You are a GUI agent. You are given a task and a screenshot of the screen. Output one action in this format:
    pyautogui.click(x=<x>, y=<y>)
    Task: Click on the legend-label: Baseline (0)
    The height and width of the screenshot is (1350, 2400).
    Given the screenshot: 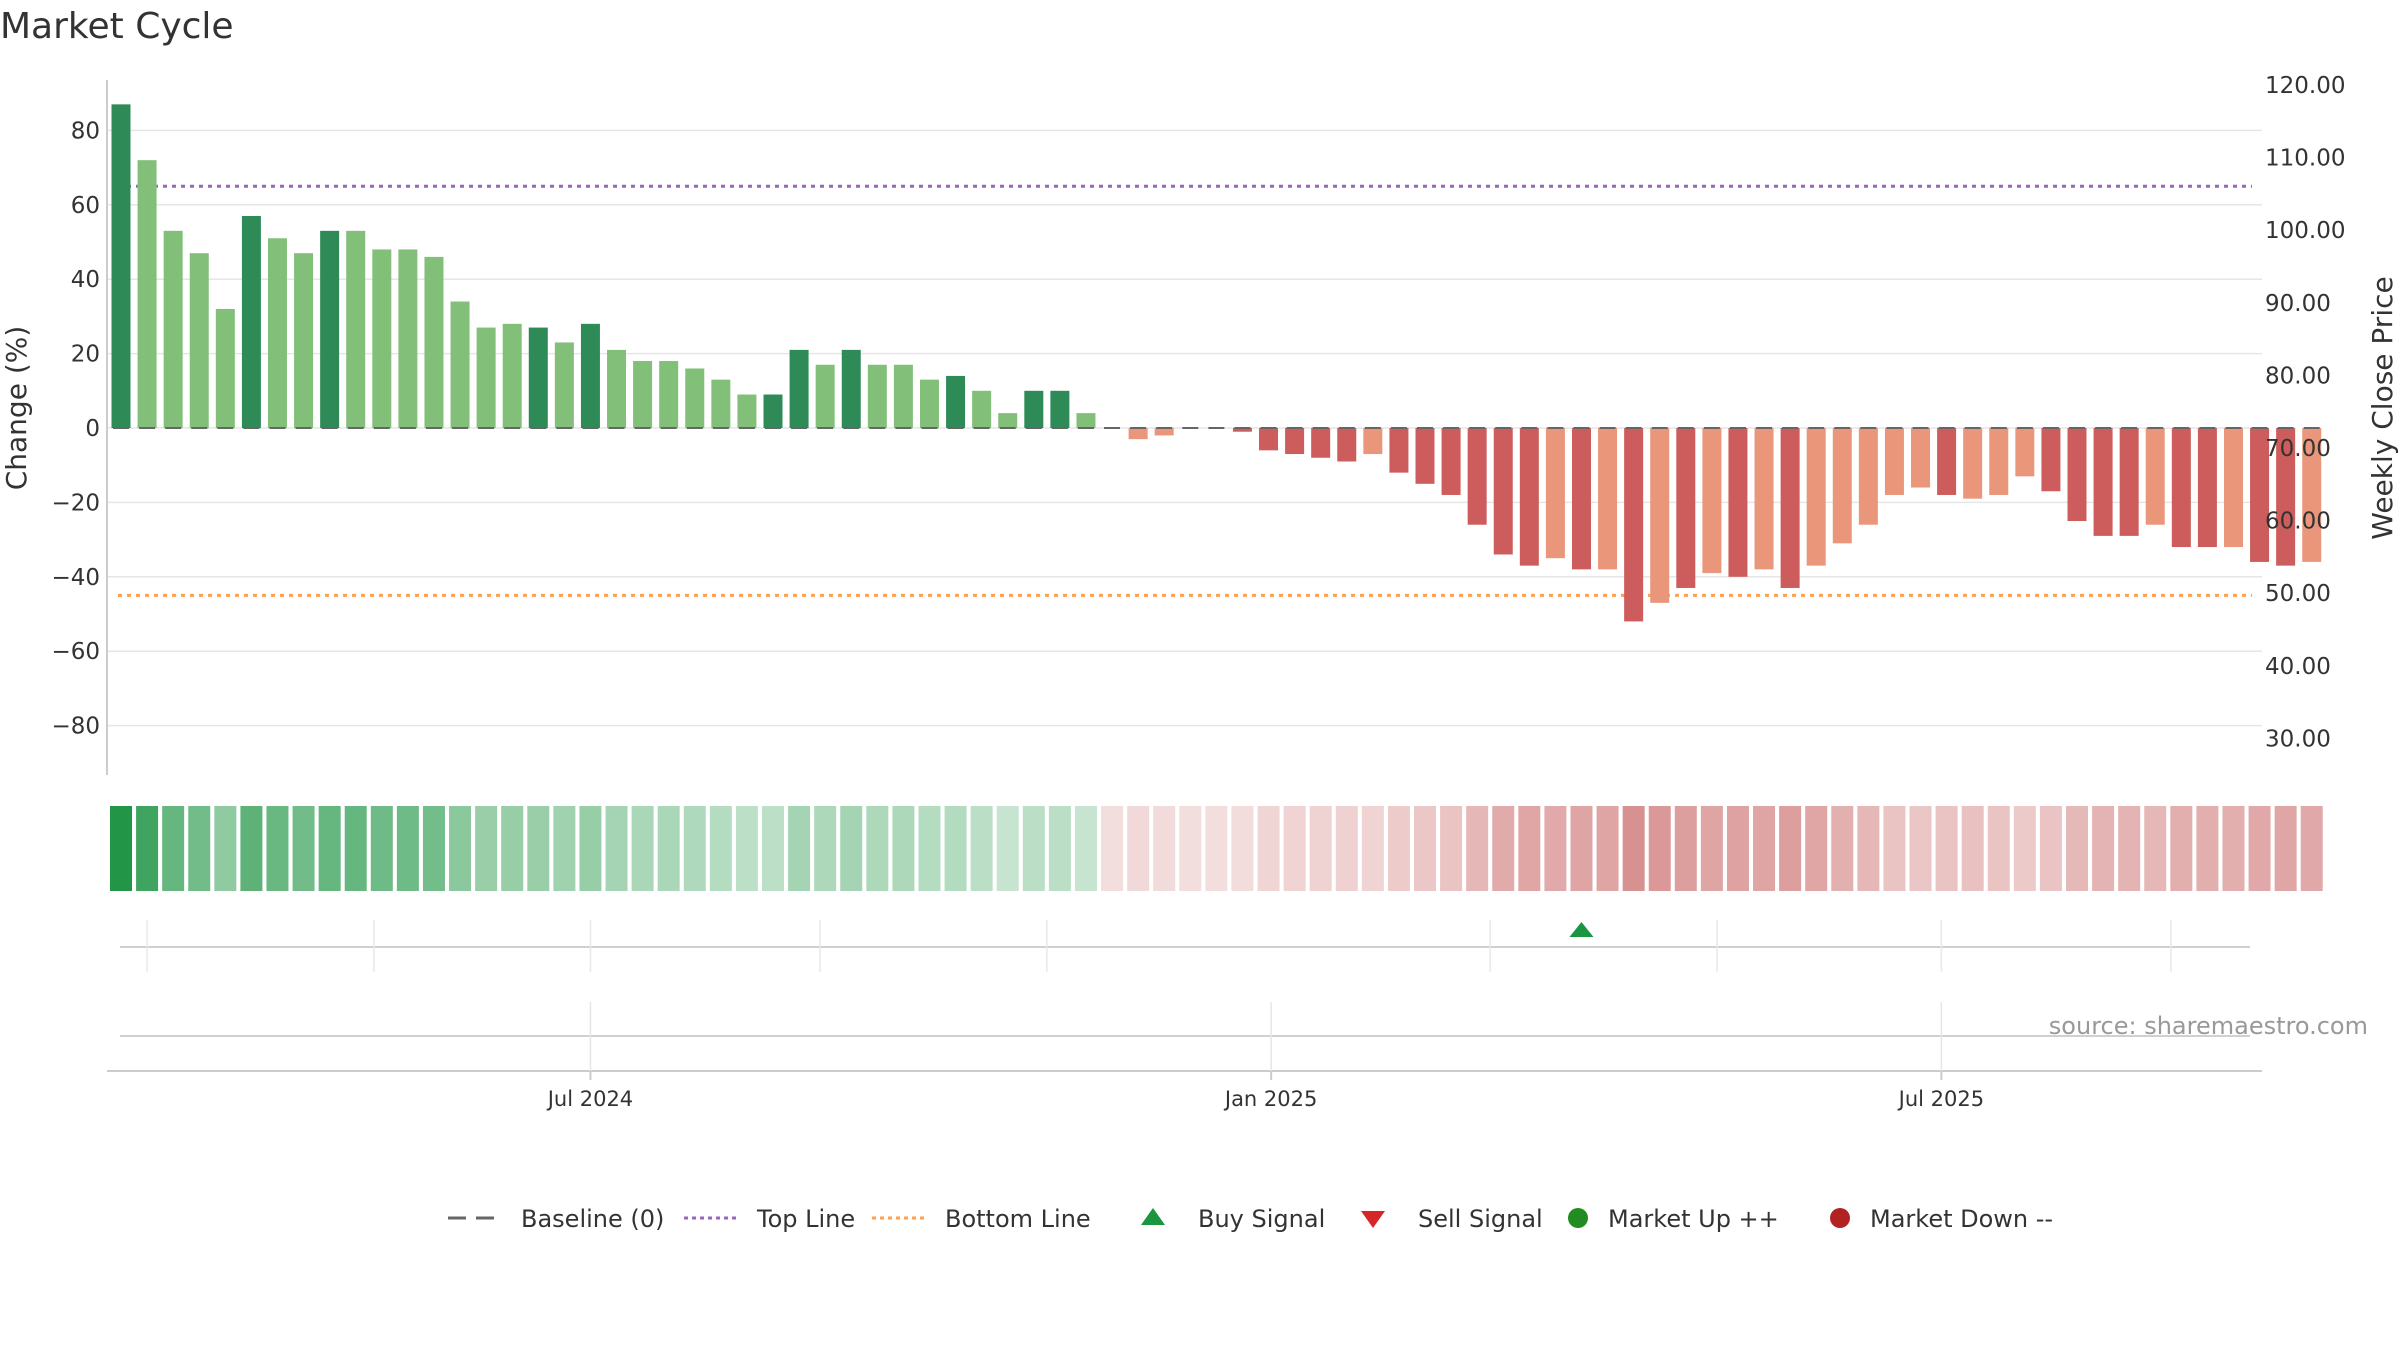 What is the action you would take?
    pyautogui.click(x=592, y=1219)
    